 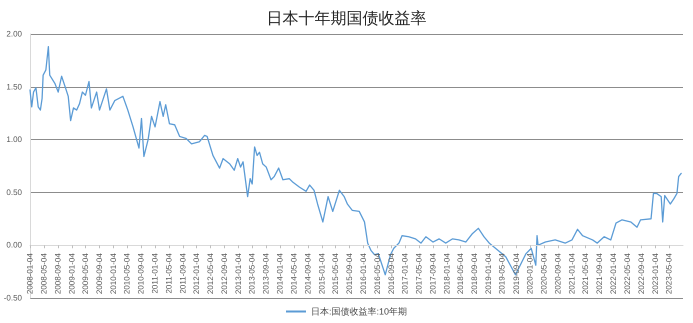 What do you see at coordinates (613, 273) in the screenshot?
I see `x-tick-label: 2022-01-04` at bounding box center [613, 273].